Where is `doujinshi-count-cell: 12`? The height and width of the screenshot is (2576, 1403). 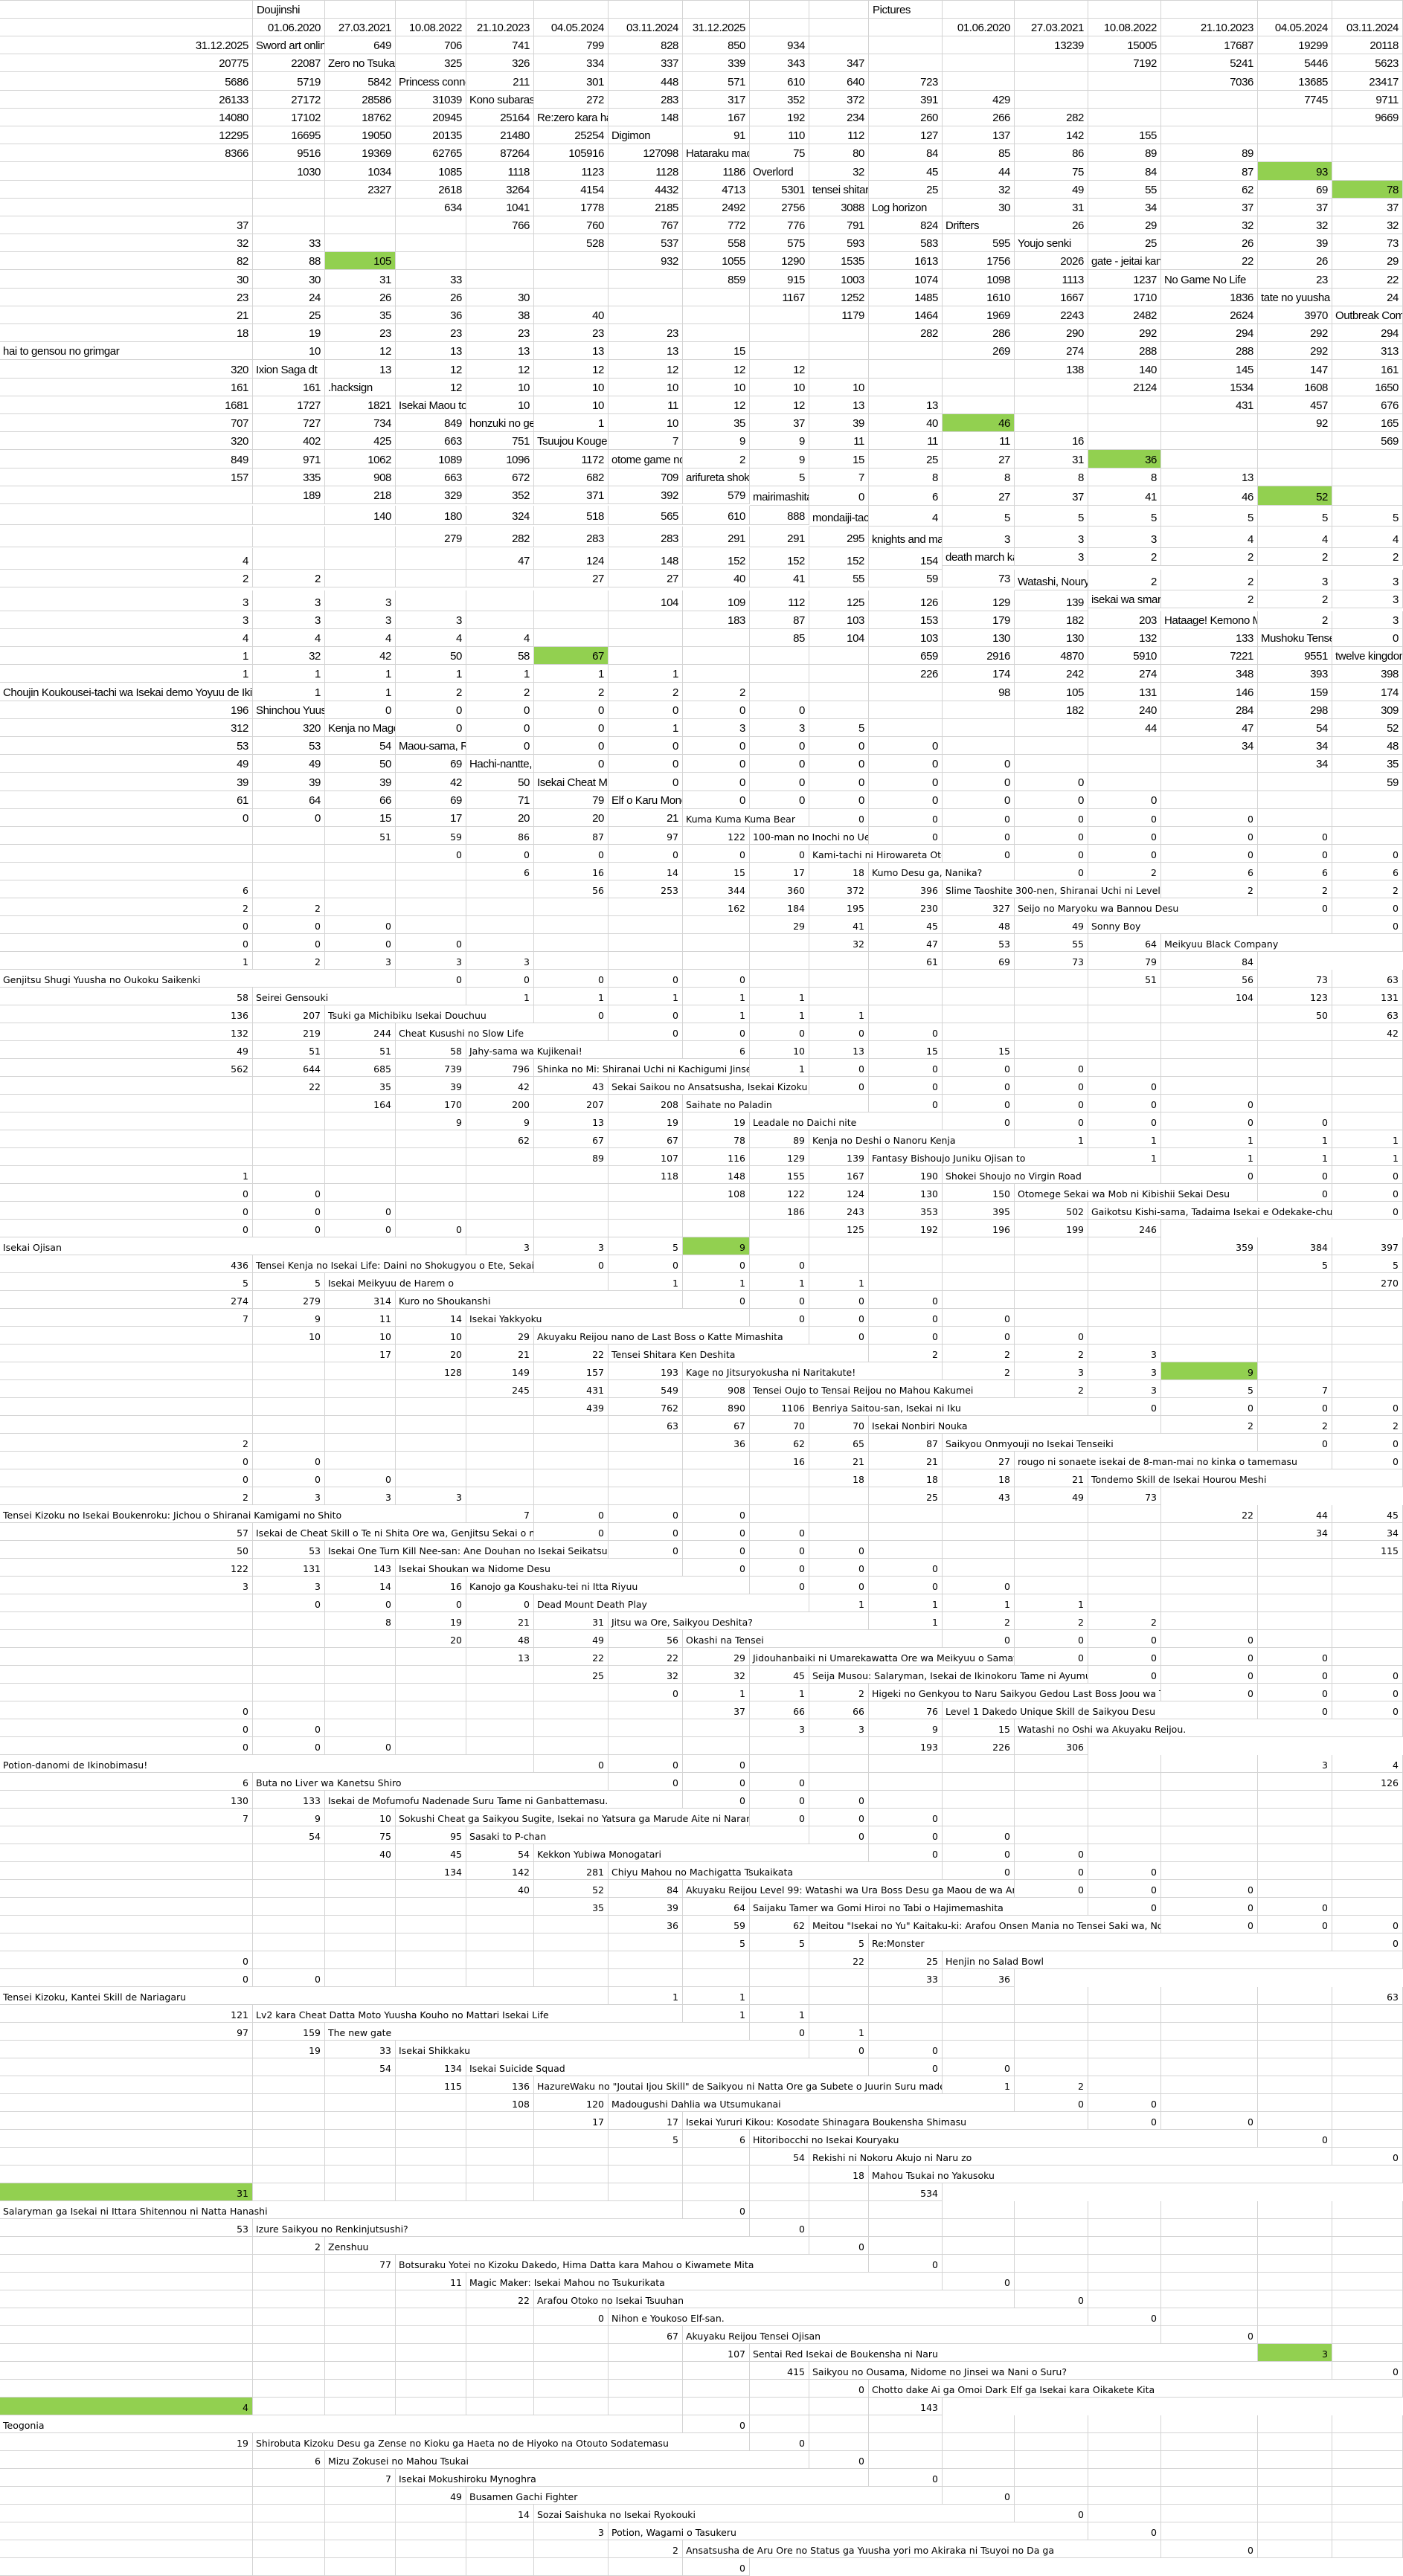
doujinshi-count-cell: 12 is located at coordinates (779, 405).